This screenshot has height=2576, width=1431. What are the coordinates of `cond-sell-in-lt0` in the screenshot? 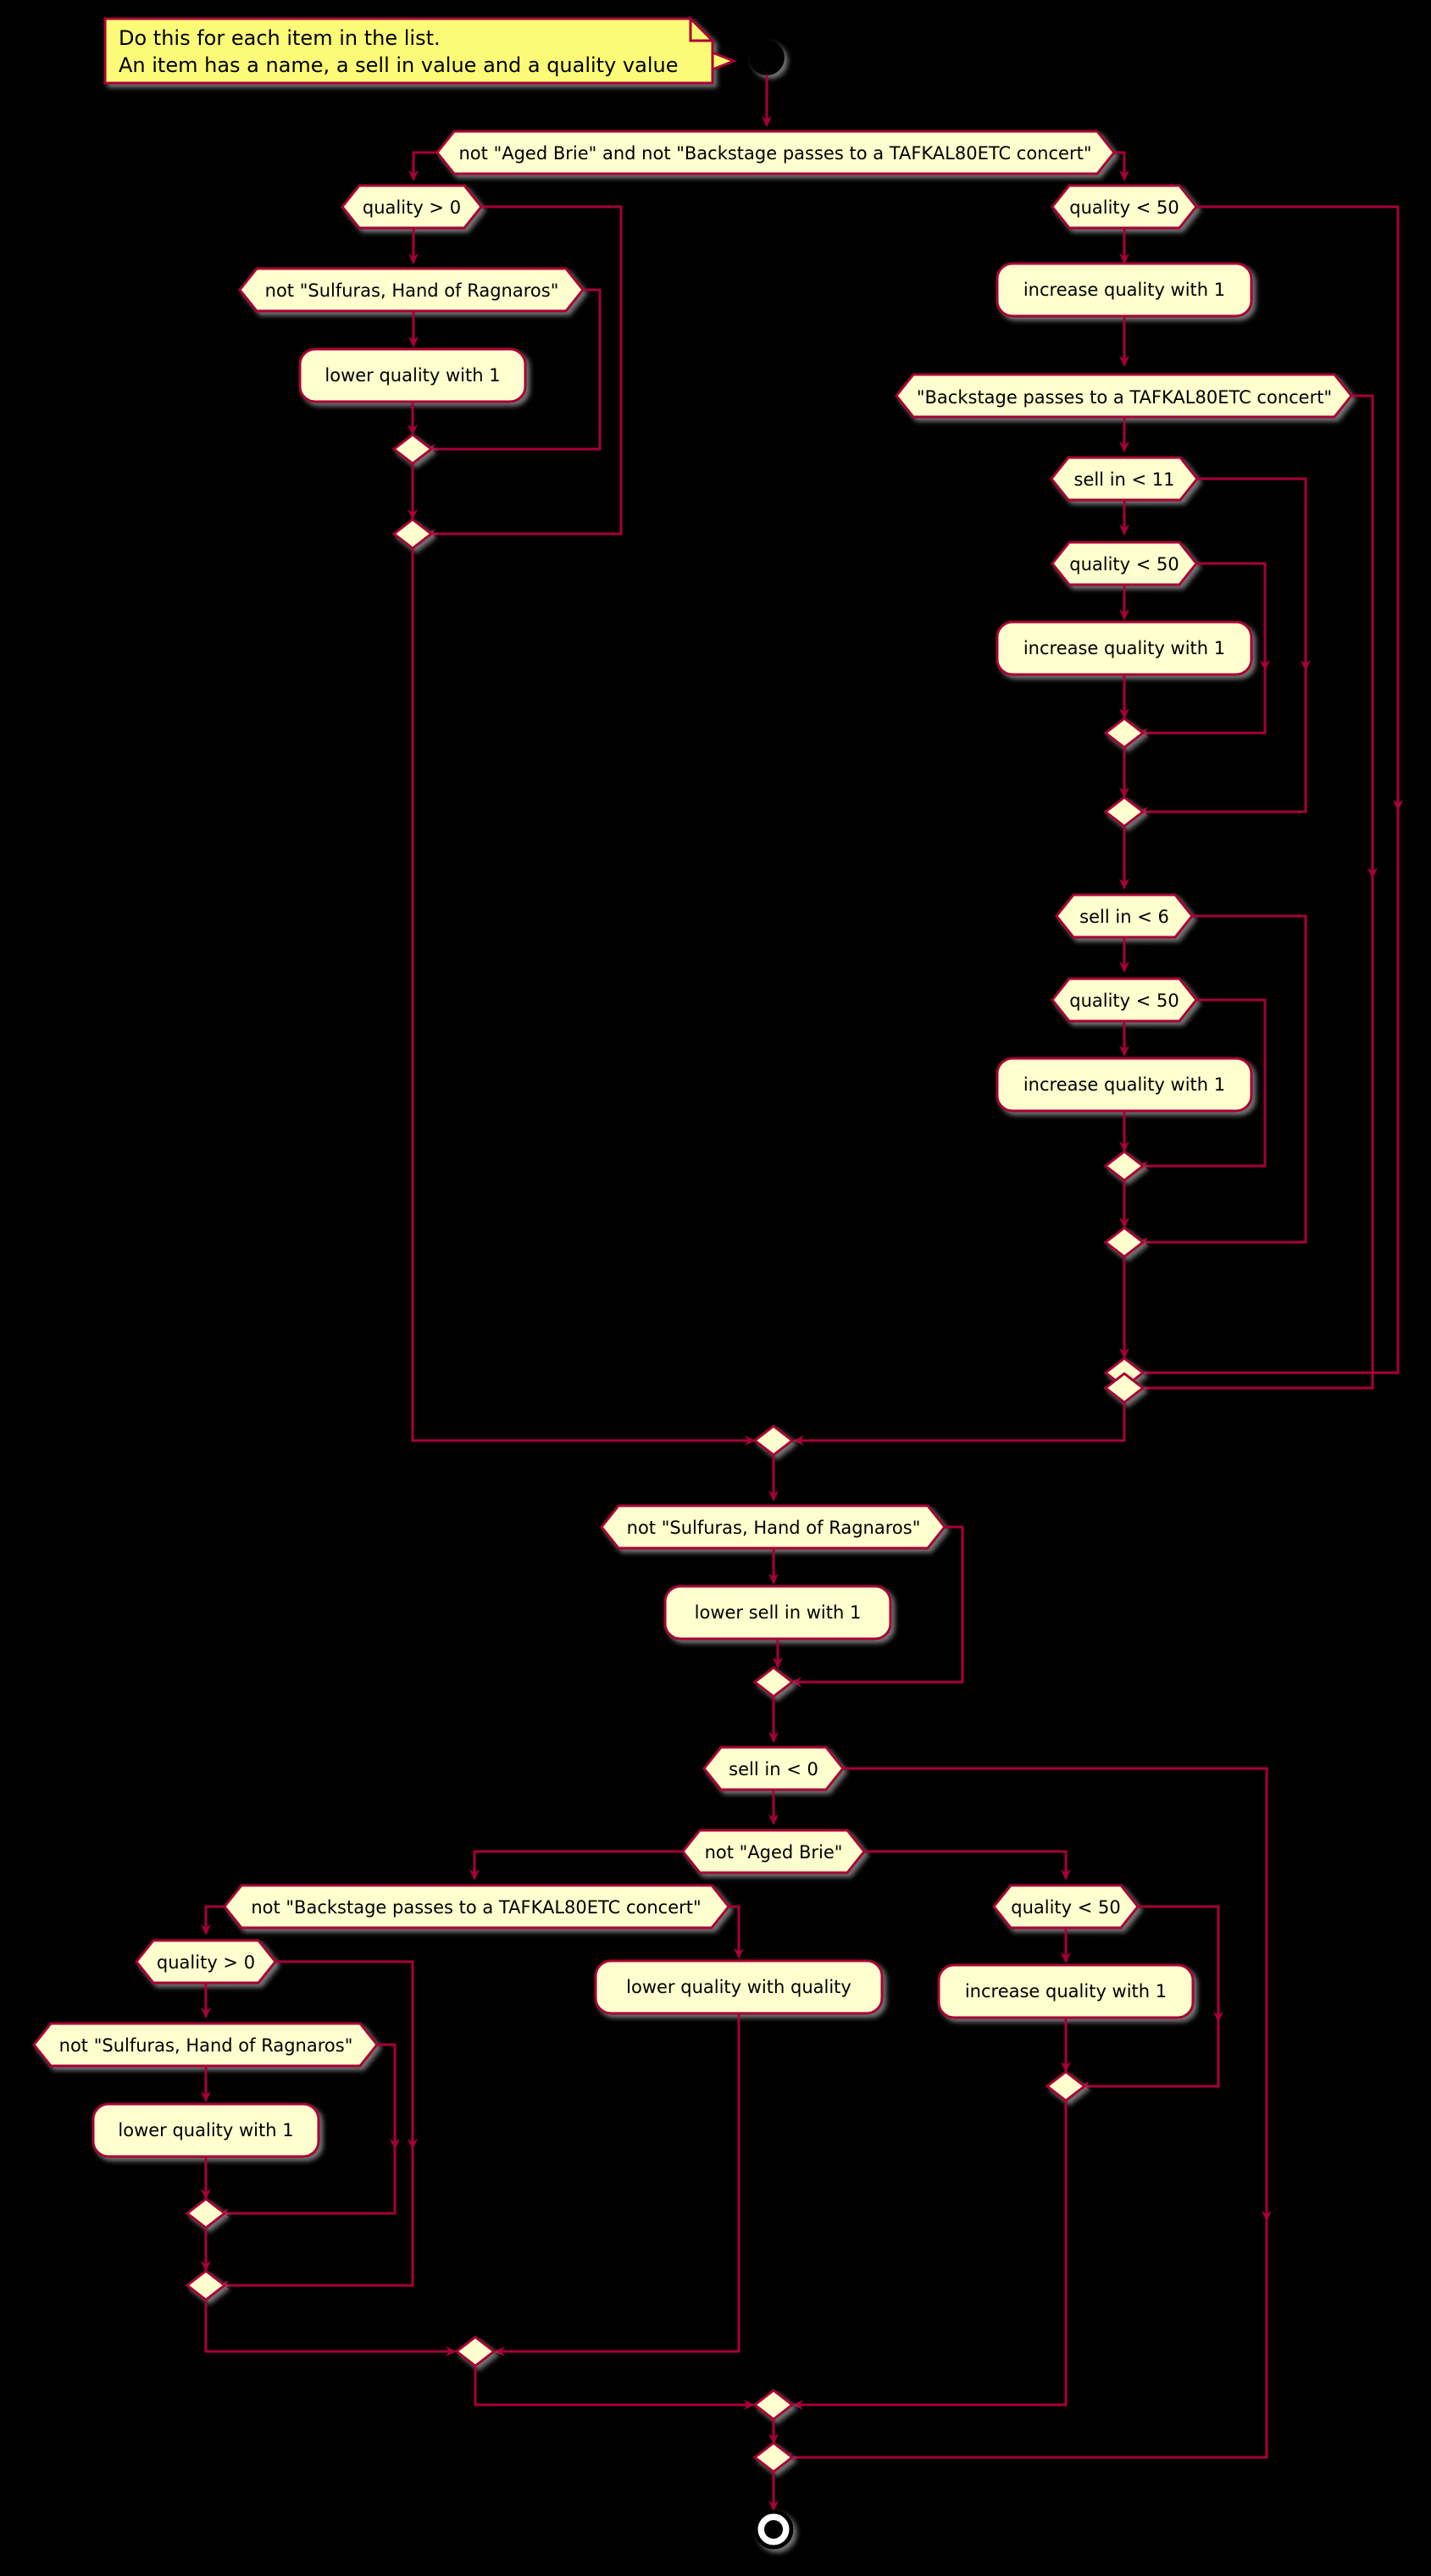 It's located at (774, 1768).